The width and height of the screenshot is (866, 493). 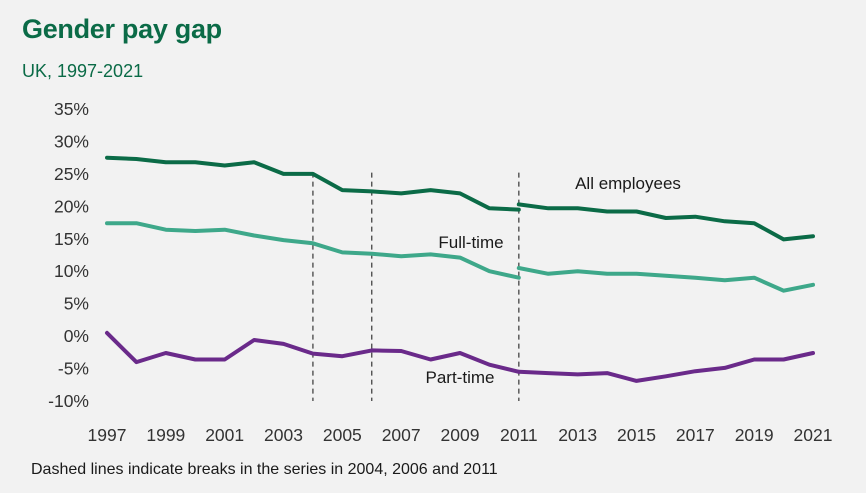 What do you see at coordinates (71, 271) in the screenshot?
I see `y-tick-label: 10%` at bounding box center [71, 271].